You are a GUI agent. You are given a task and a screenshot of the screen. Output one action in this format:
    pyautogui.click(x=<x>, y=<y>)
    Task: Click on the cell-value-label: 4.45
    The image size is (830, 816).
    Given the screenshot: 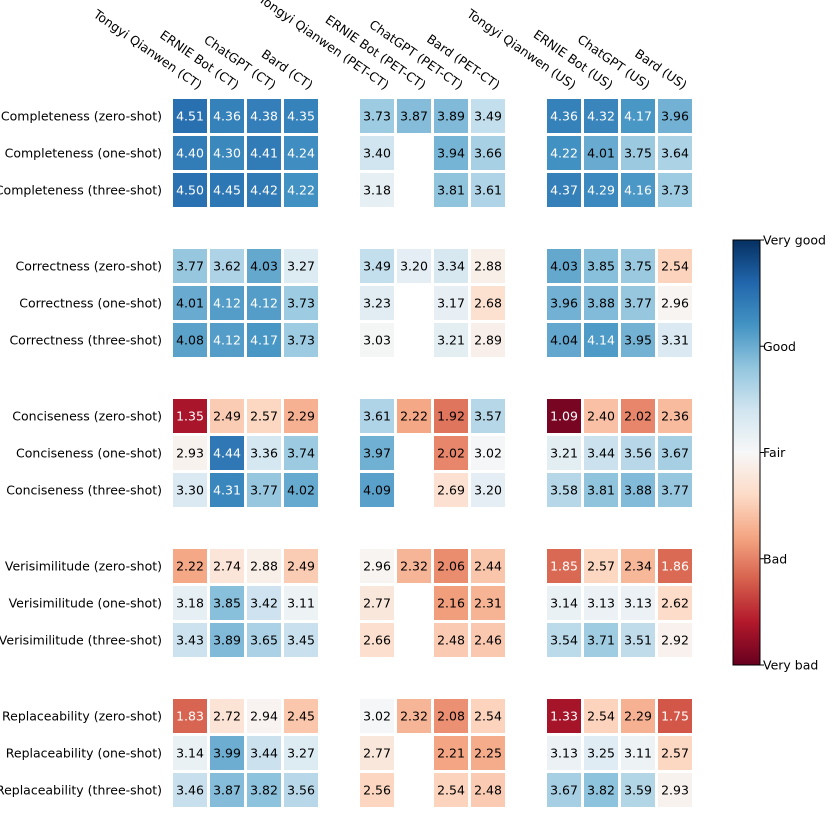 What is the action you would take?
    pyautogui.click(x=227, y=190)
    